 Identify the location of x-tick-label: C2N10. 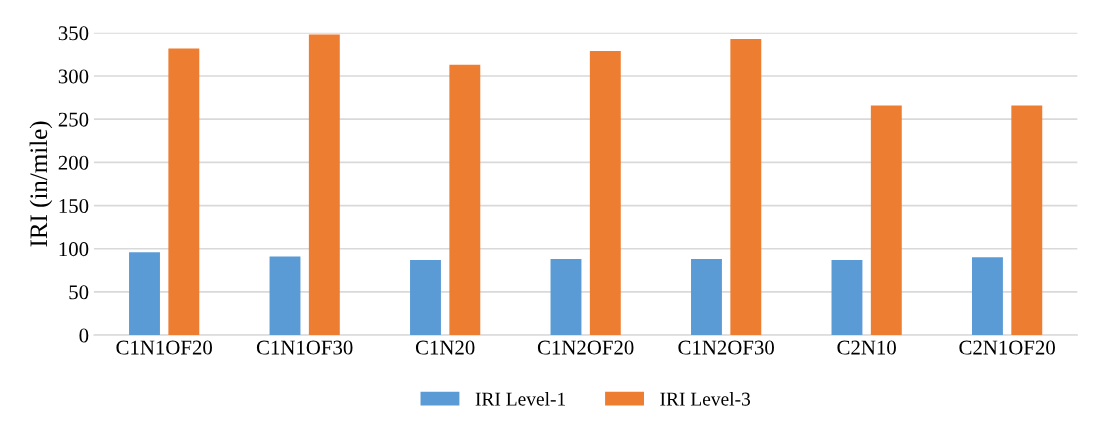
(866, 347).